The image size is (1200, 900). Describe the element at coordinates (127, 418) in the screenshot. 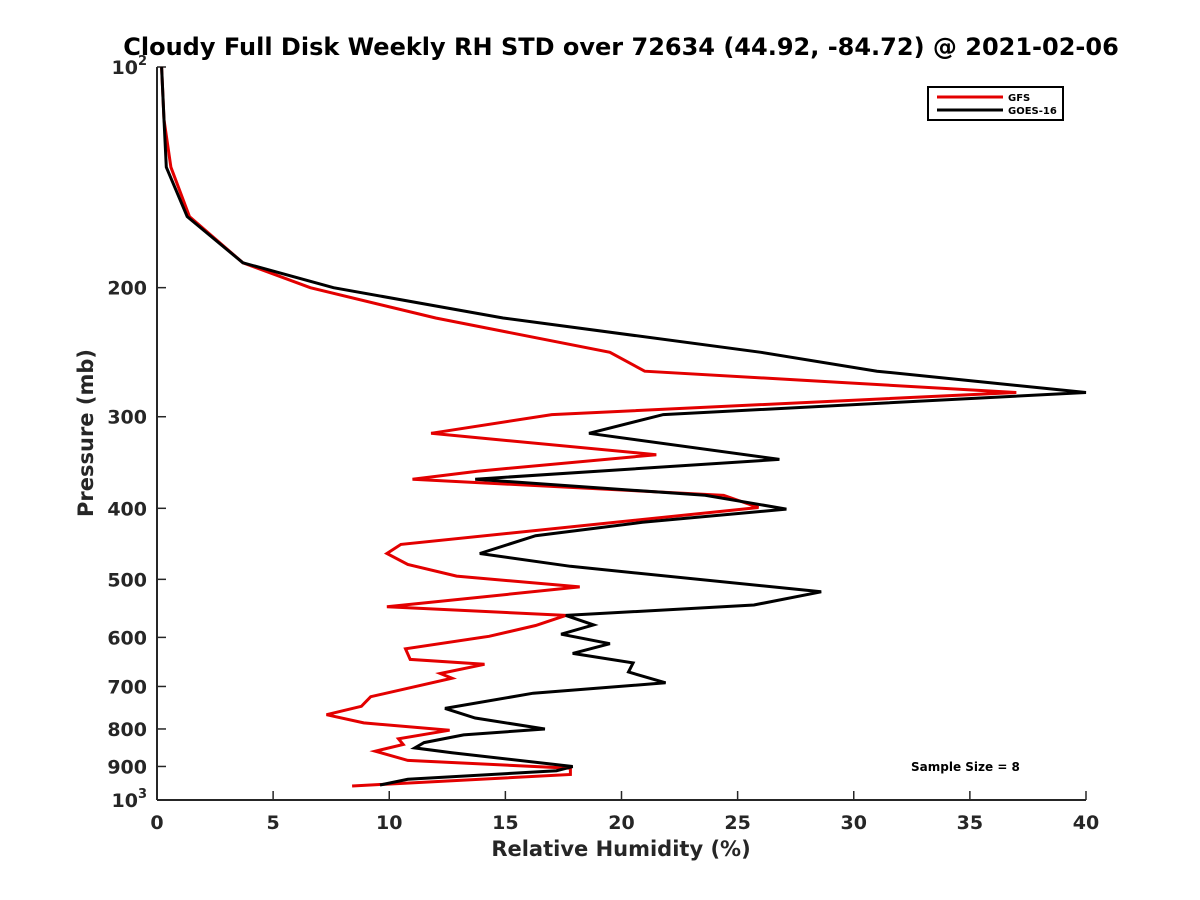

I see `y-tick-label: 300` at that location.